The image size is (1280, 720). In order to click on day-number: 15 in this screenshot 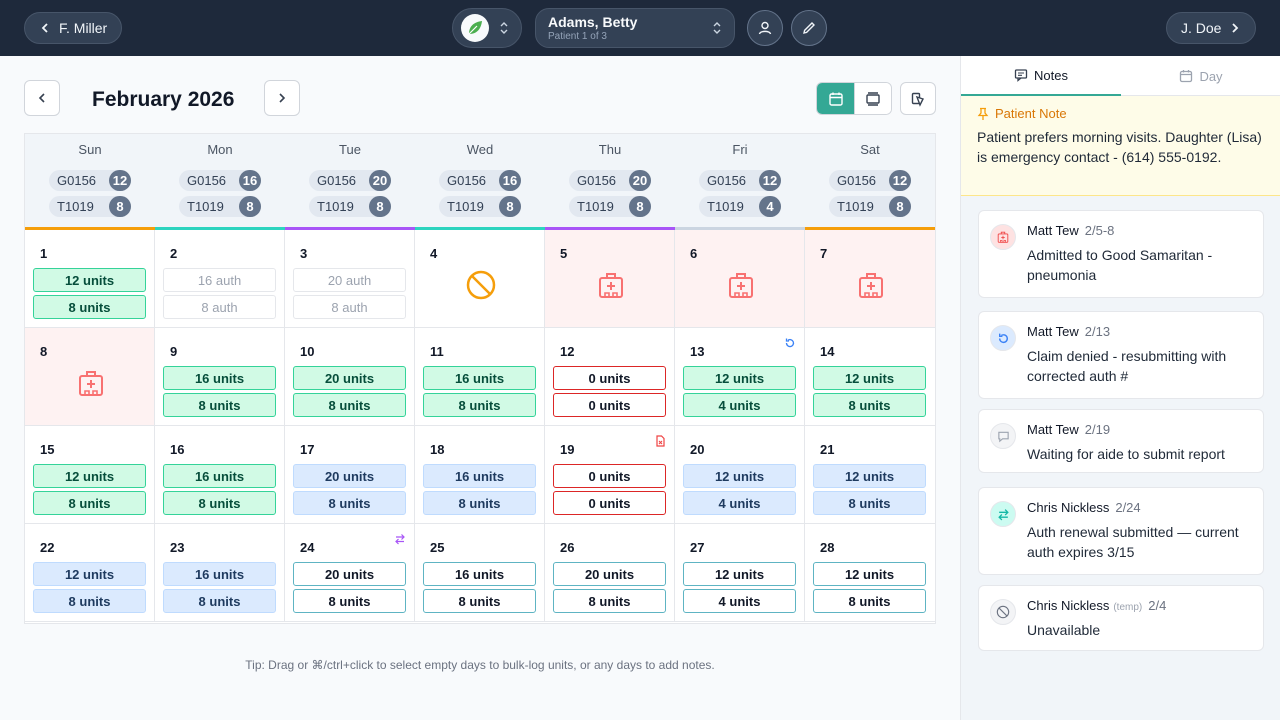, I will do `click(47, 449)`.